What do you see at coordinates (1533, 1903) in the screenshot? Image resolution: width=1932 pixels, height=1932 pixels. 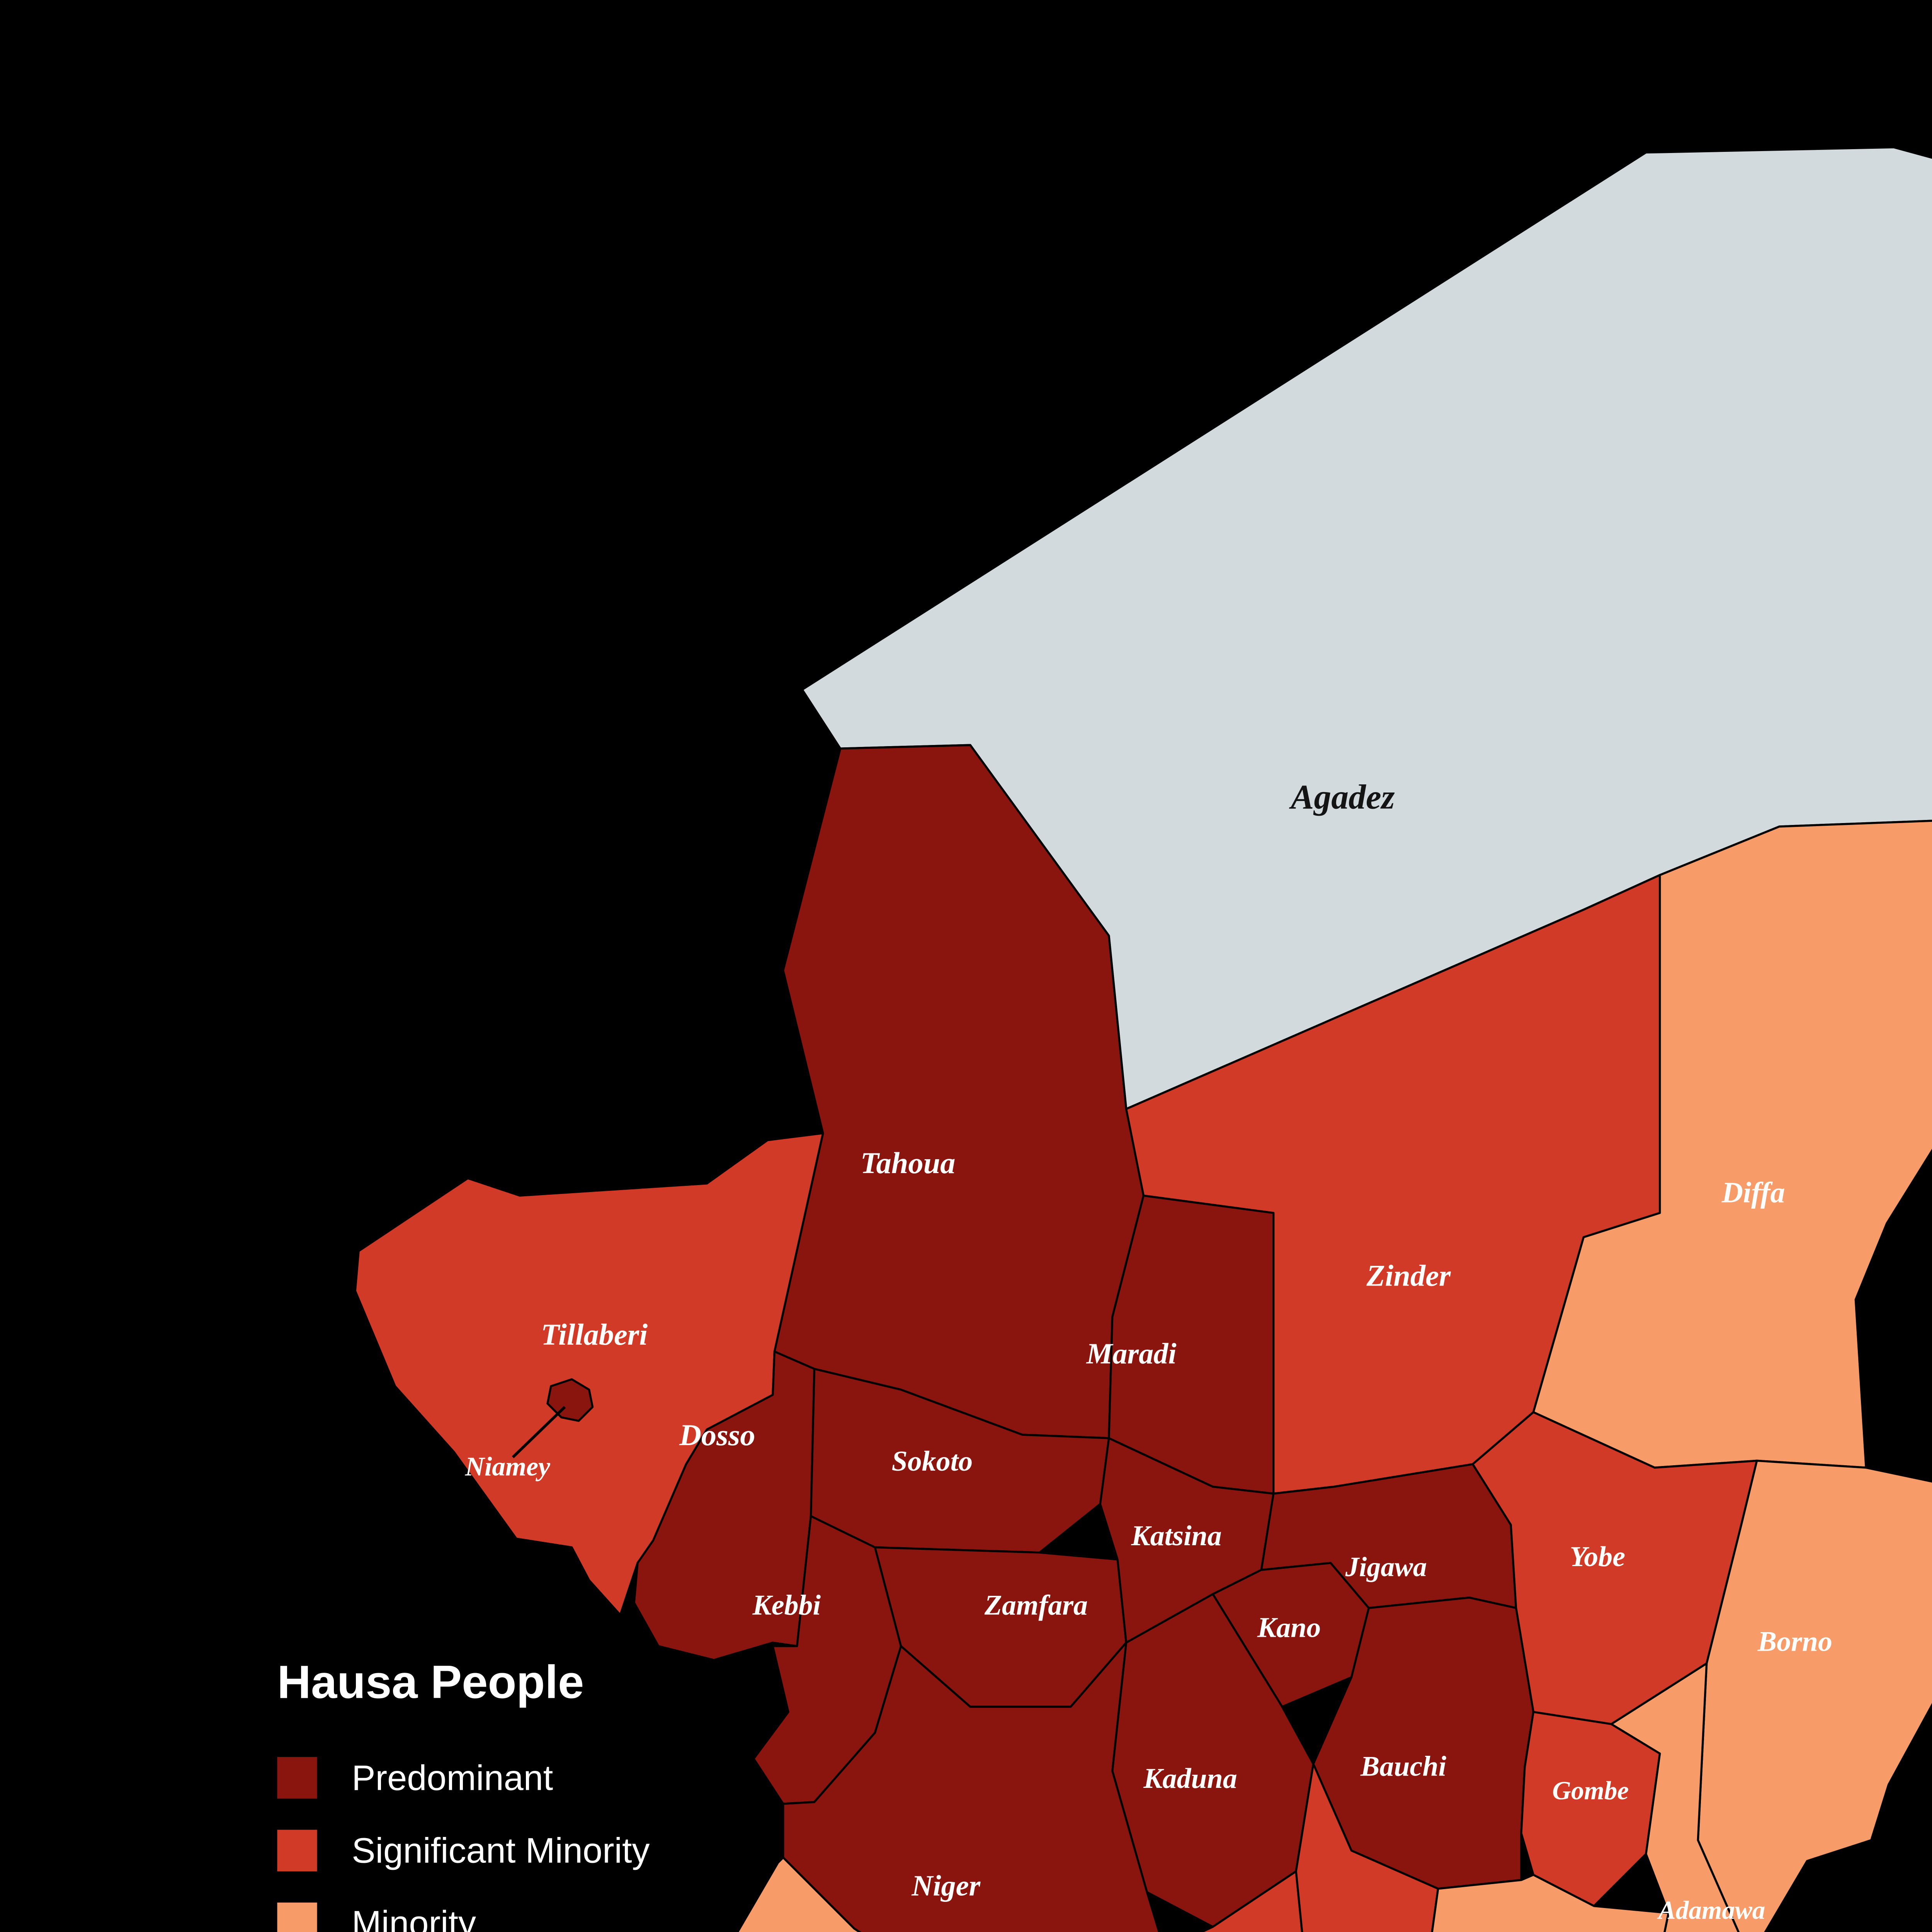 I see `region-taraba` at bounding box center [1533, 1903].